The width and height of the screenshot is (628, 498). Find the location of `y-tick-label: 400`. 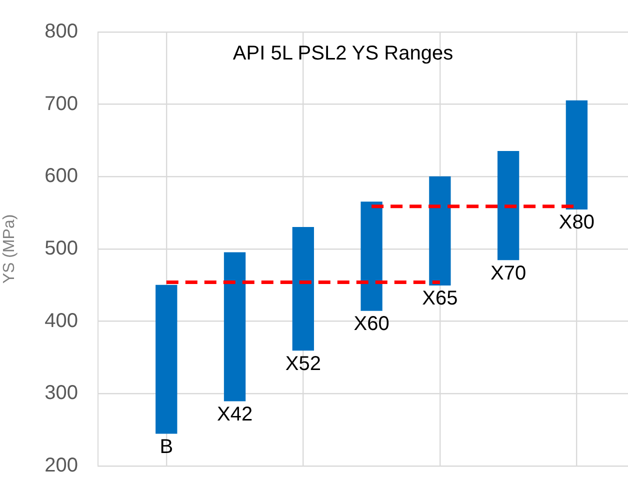

y-tick-label: 400 is located at coordinates (61, 321).